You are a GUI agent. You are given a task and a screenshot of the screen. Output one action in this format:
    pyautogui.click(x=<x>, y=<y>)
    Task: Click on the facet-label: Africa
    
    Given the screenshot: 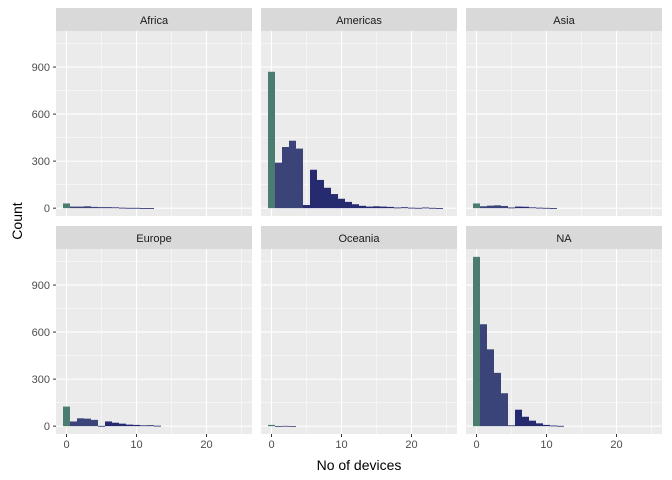 What is the action you would take?
    pyautogui.click(x=154, y=21)
    